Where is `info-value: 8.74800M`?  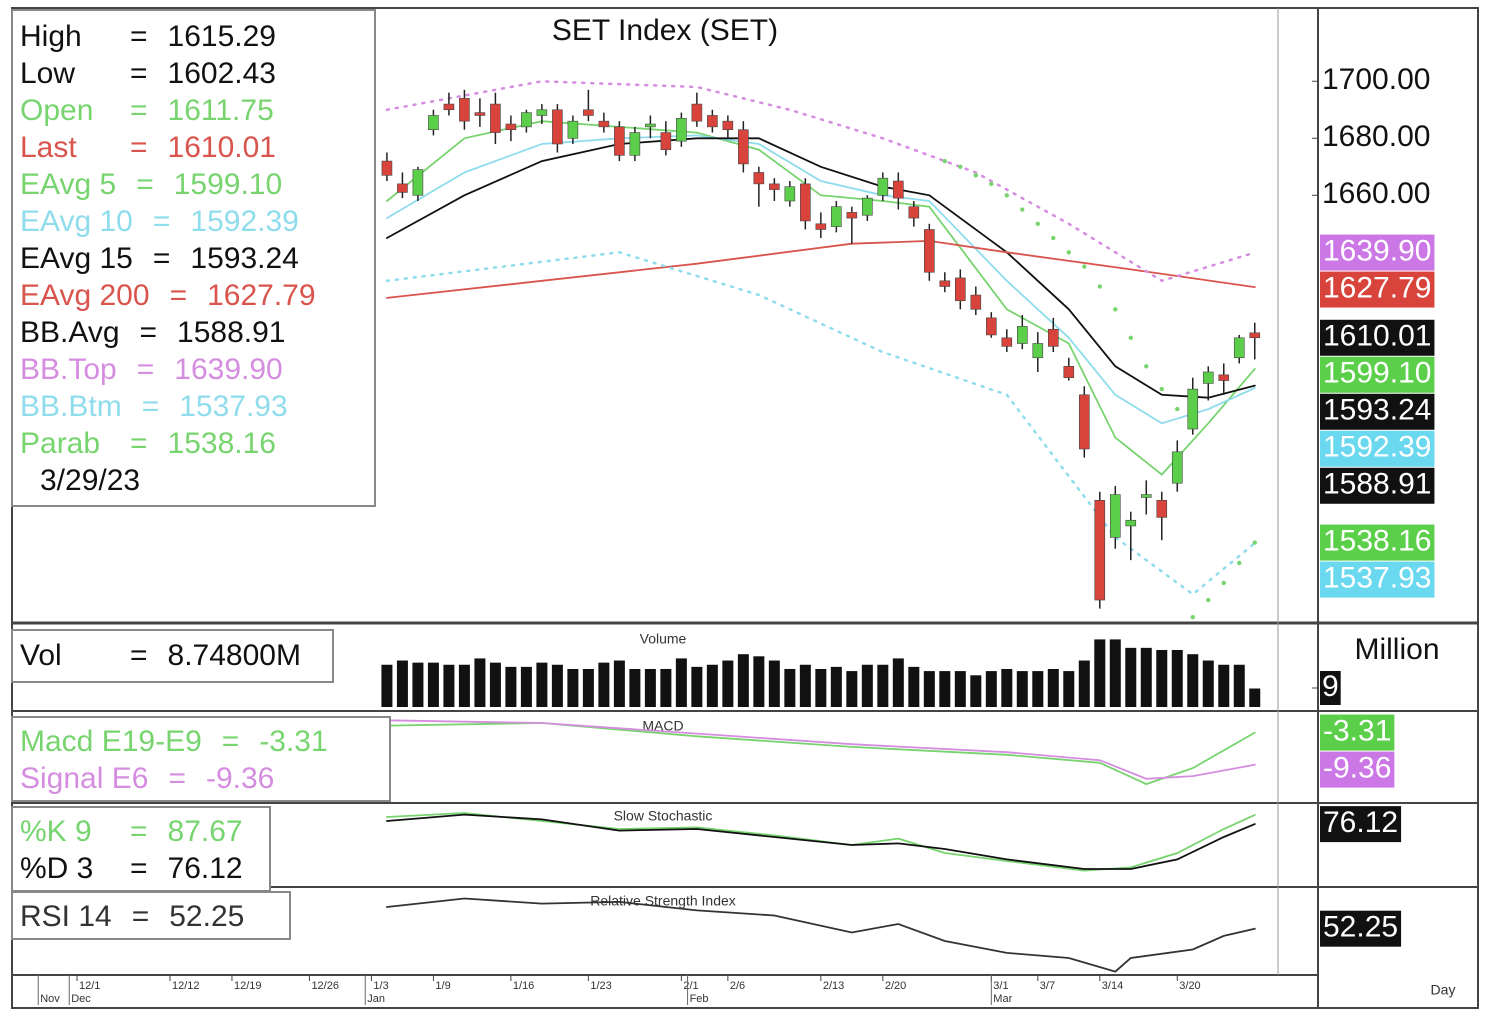
info-value: 8.74800M is located at coordinates (234, 655).